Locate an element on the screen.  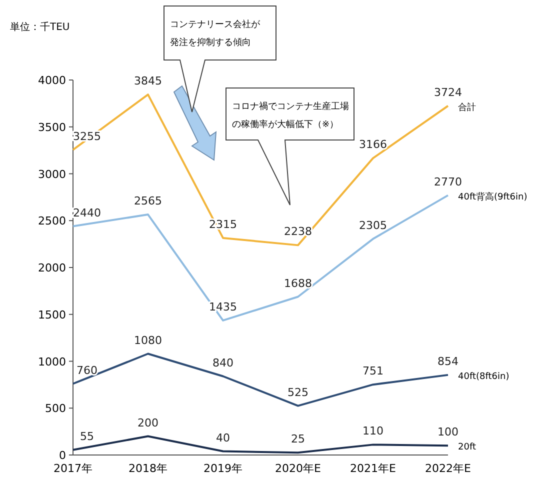
data-label: 525 is located at coordinates (298, 392).